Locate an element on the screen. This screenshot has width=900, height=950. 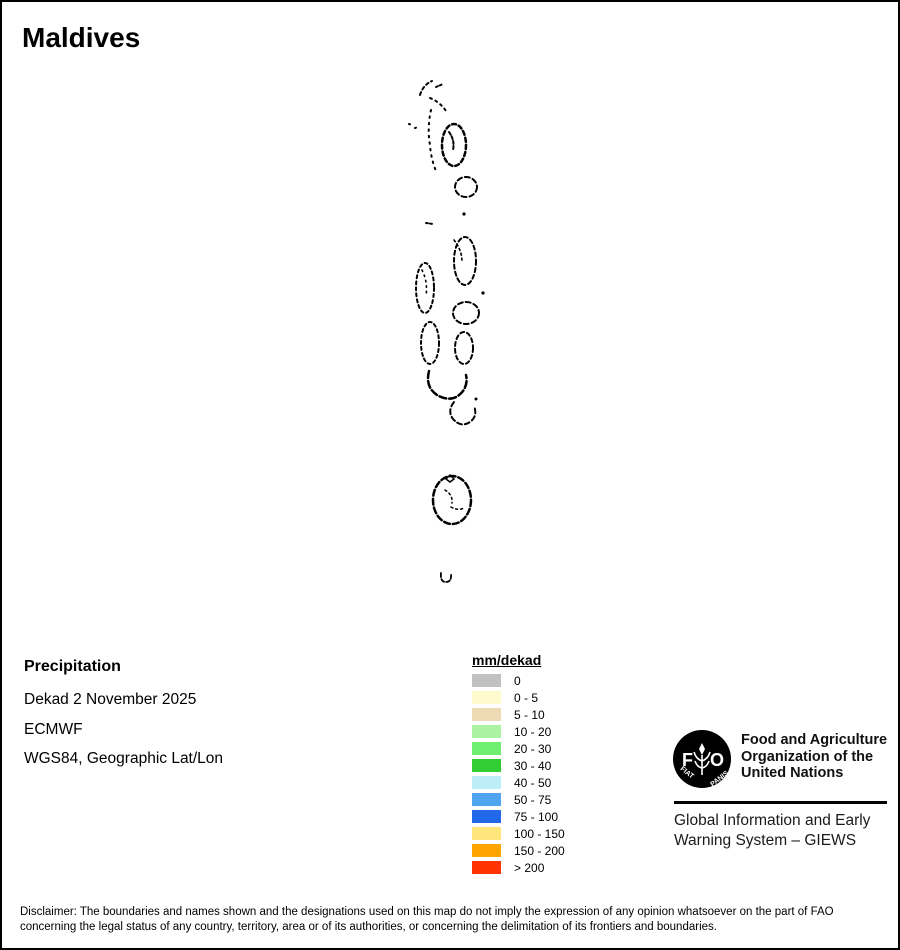
legend-title: mm/dekad is located at coordinates (507, 660).